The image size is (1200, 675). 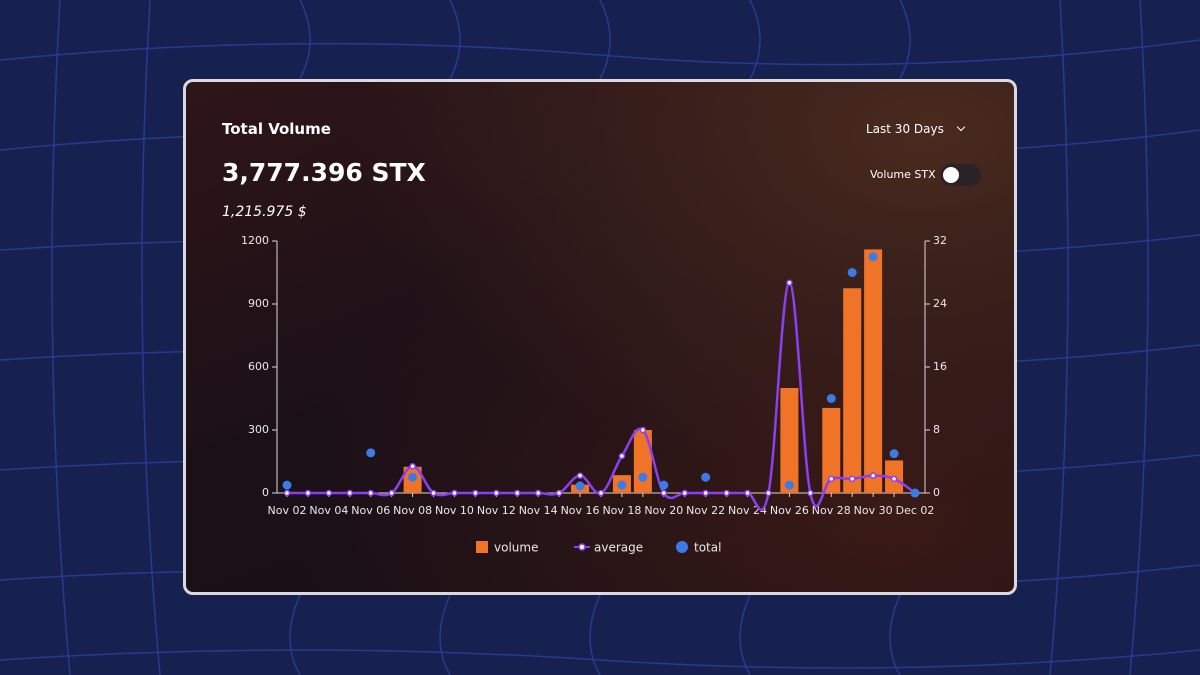 I want to click on card-title: Total Volume, so click(x=276, y=129).